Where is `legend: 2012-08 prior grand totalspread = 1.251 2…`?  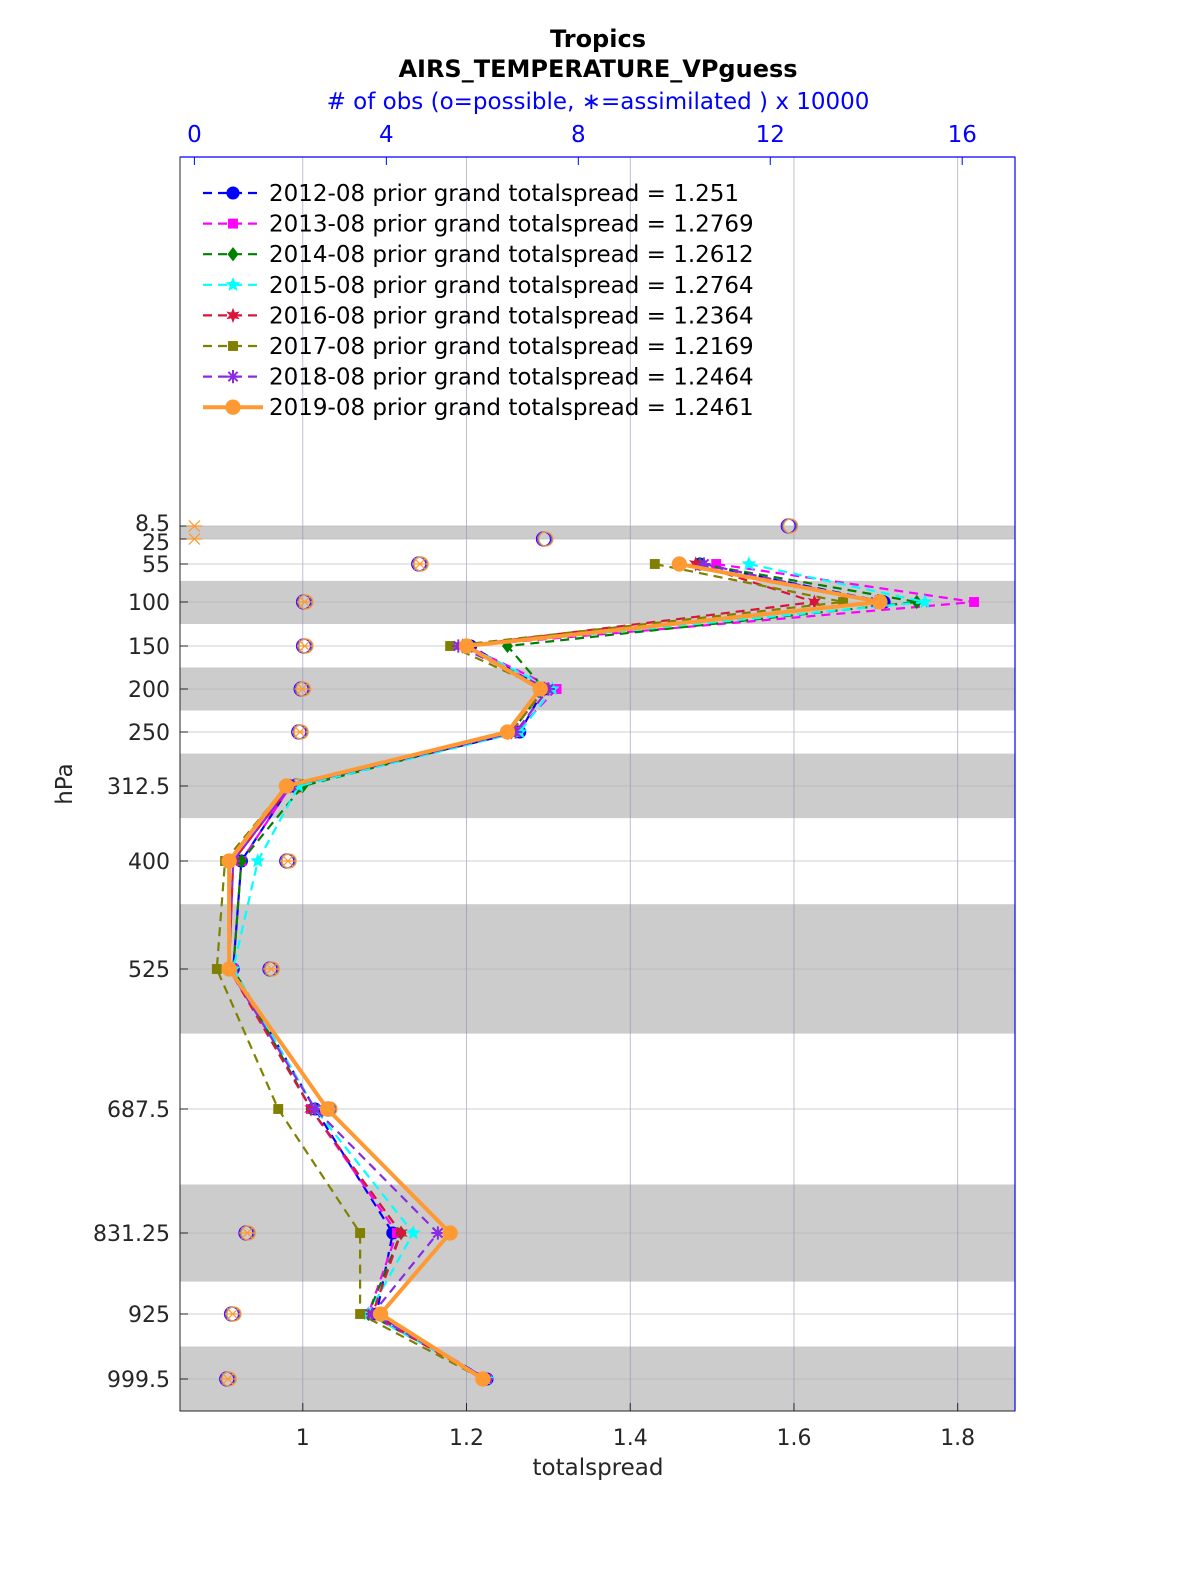
legend: 2012-08 prior grand totalspread = 1.251 2… is located at coordinates (478, 301).